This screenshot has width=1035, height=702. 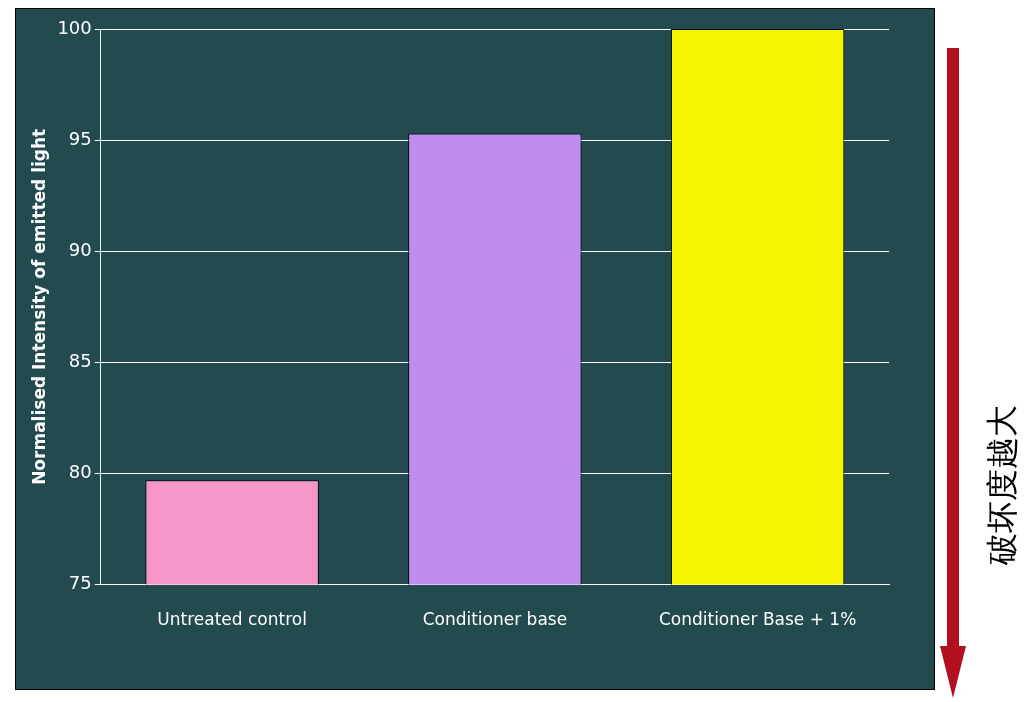 I want to click on y-tick-label: 80, so click(x=80, y=472).